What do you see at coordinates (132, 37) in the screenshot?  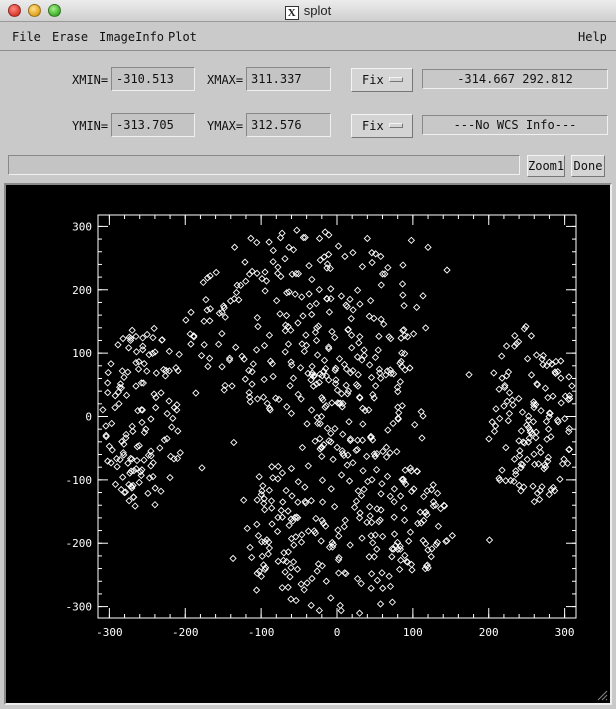 I see `menu-imageinfo: ImageInfo` at bounding box center [132, 37].